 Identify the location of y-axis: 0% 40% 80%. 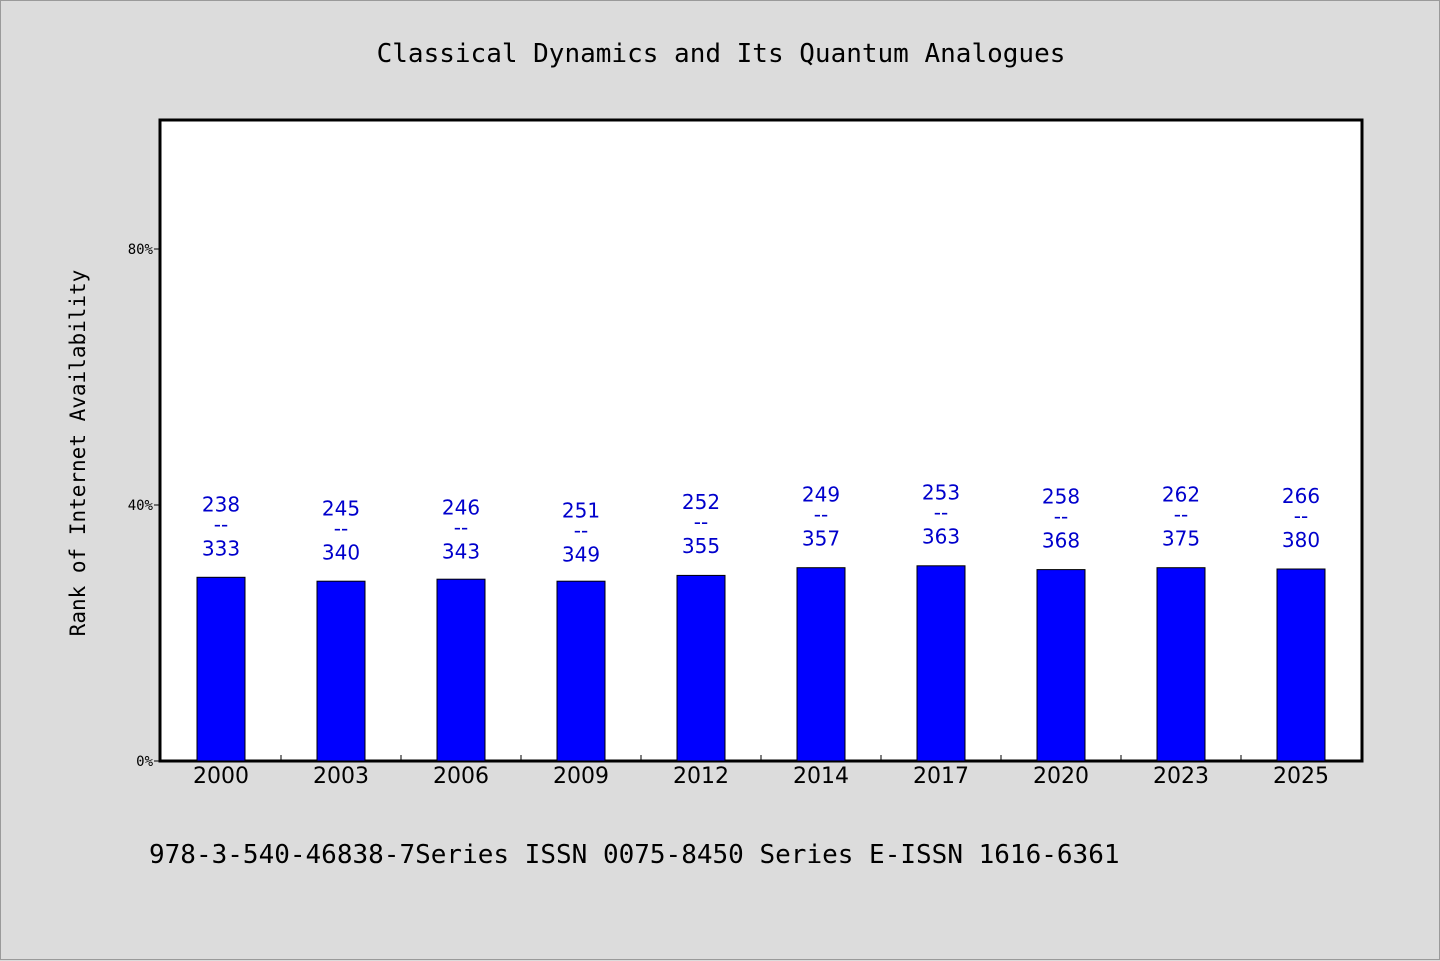
(144, 506).